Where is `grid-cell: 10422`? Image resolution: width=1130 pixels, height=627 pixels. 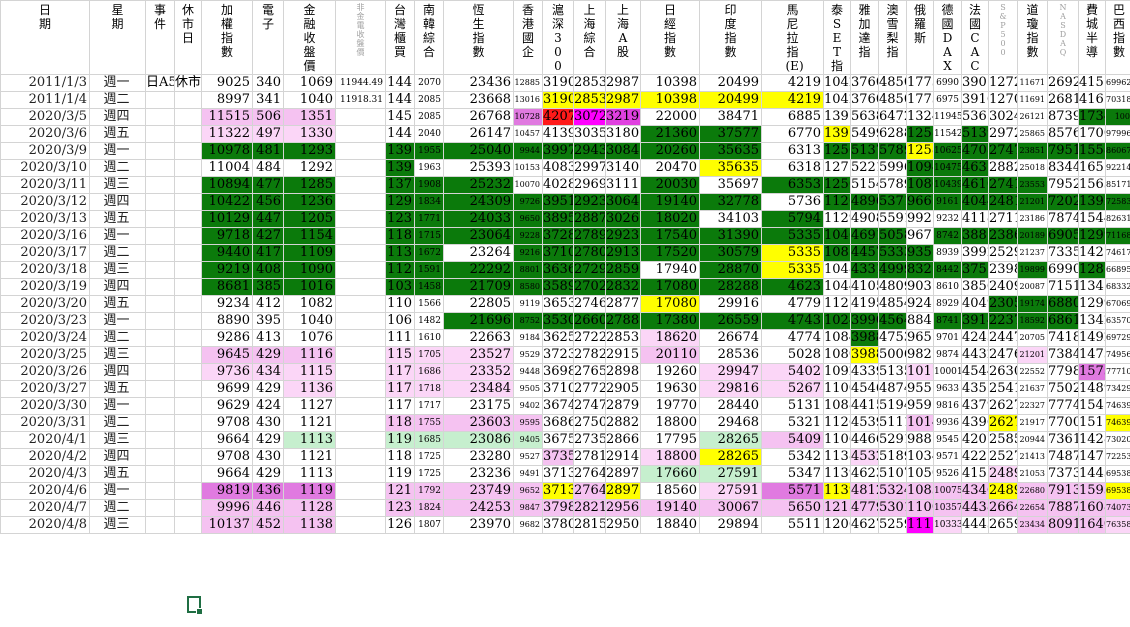 grid-cell: 10422 is located at coordinates (227, 202).